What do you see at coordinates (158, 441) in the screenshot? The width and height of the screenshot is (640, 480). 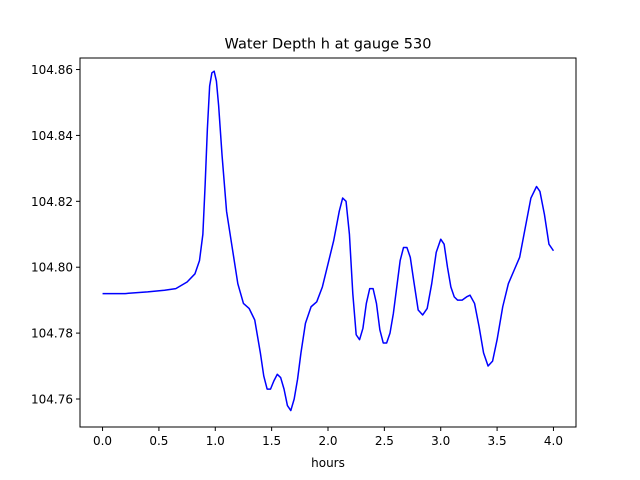 I see `x-tick-label: 0.5` at bounding box center [158, 441].